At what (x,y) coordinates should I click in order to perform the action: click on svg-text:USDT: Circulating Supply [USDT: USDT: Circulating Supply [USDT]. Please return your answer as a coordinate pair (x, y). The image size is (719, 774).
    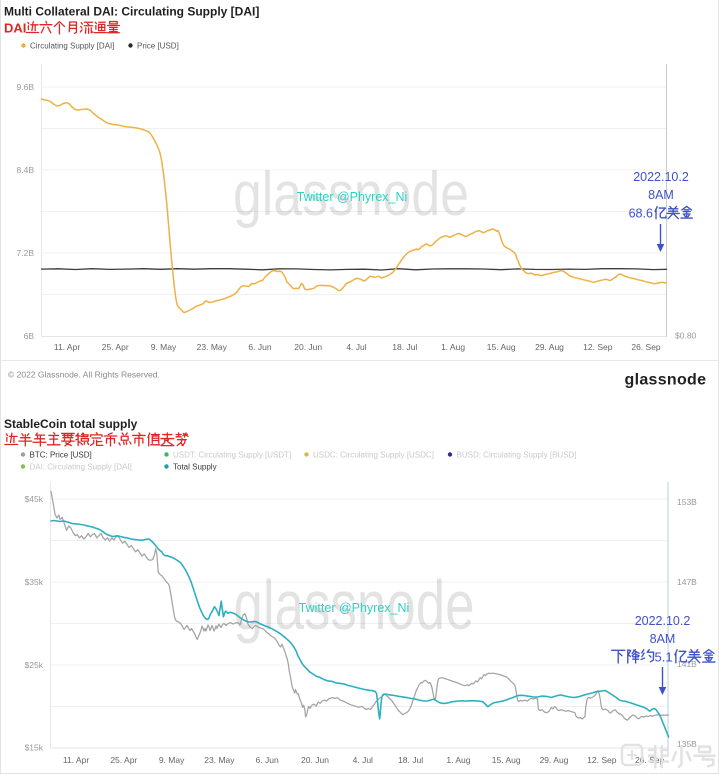
    Looking at the image, I should click on (232, 455).